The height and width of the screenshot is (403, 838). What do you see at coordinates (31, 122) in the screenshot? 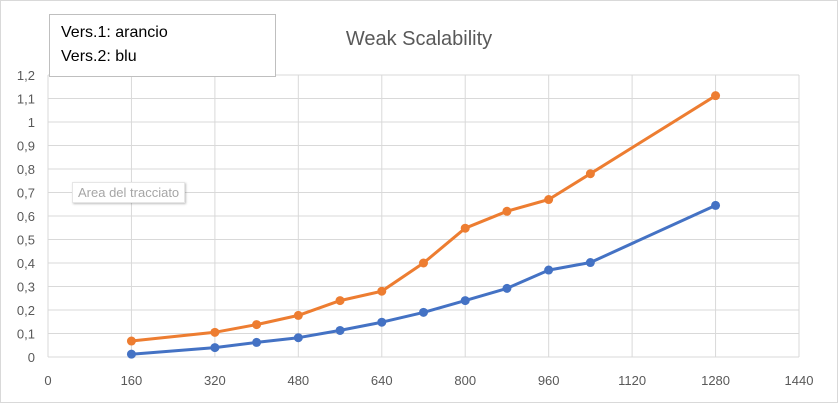
I see `y-tick-label: 1` at bounding box center [31, 122].